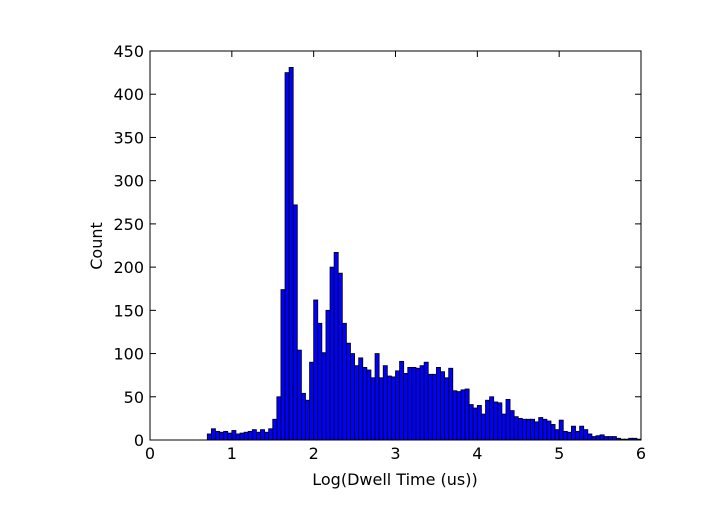 The image size is (712, 512). I want to click on x-axis-label: Log(Dwell Time (us)), so click(395, 479).